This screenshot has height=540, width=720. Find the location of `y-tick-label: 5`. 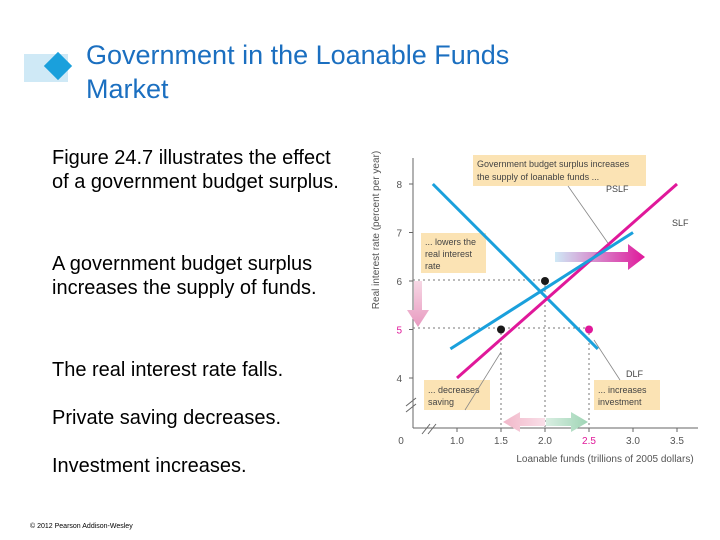

y-tick-label: 5 is located at coordinates (399, 331).